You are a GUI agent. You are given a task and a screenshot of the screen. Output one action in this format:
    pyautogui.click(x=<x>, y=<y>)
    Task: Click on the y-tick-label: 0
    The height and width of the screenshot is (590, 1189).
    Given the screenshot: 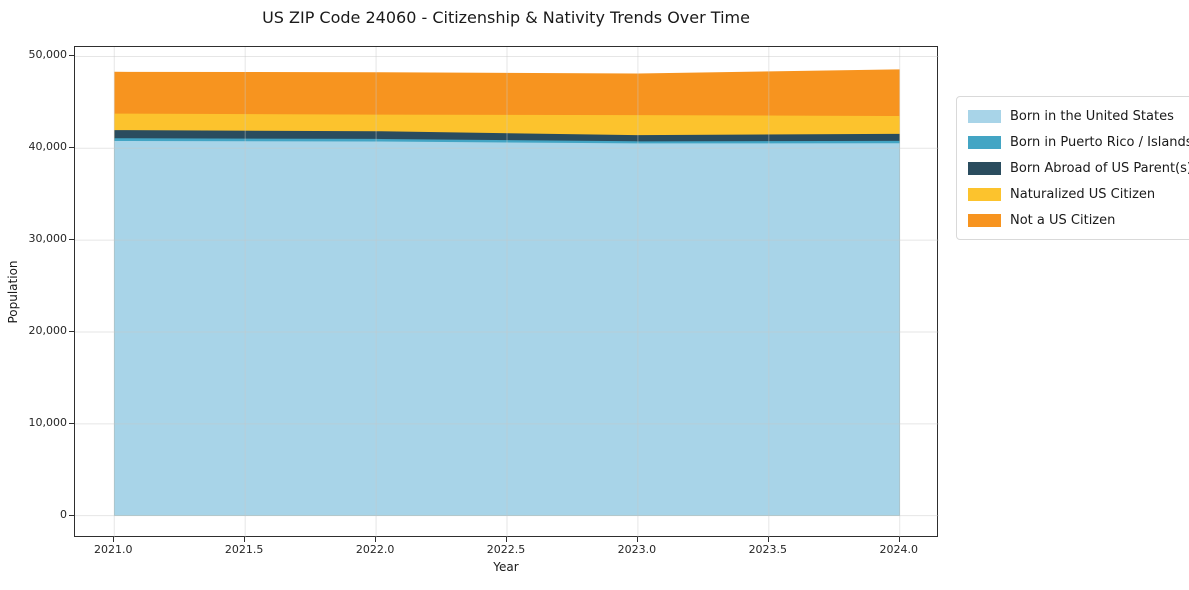 What is the action you would take?
    pyautogui.click(x=63, y=514)
    